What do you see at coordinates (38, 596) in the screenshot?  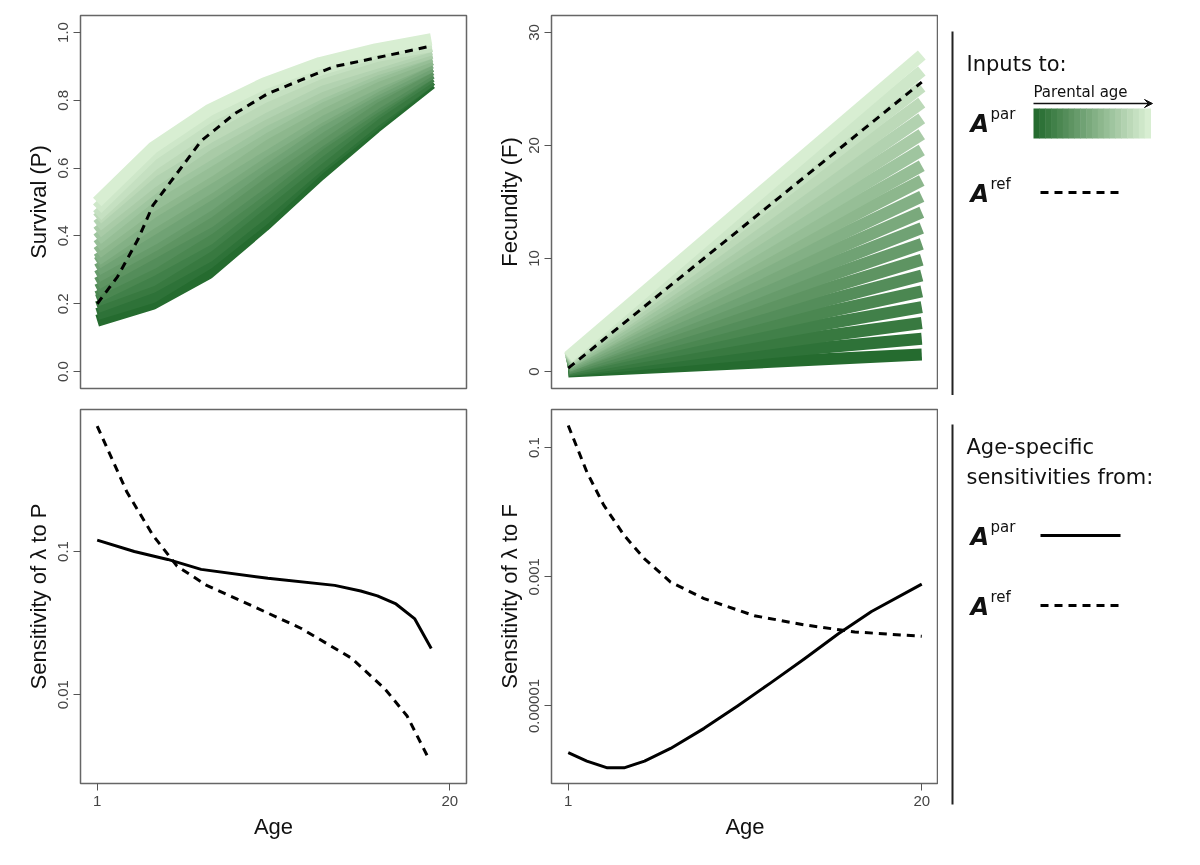 I see `y-axis-title: Sensitivity of λ to P` at bounding box center [38, 596].